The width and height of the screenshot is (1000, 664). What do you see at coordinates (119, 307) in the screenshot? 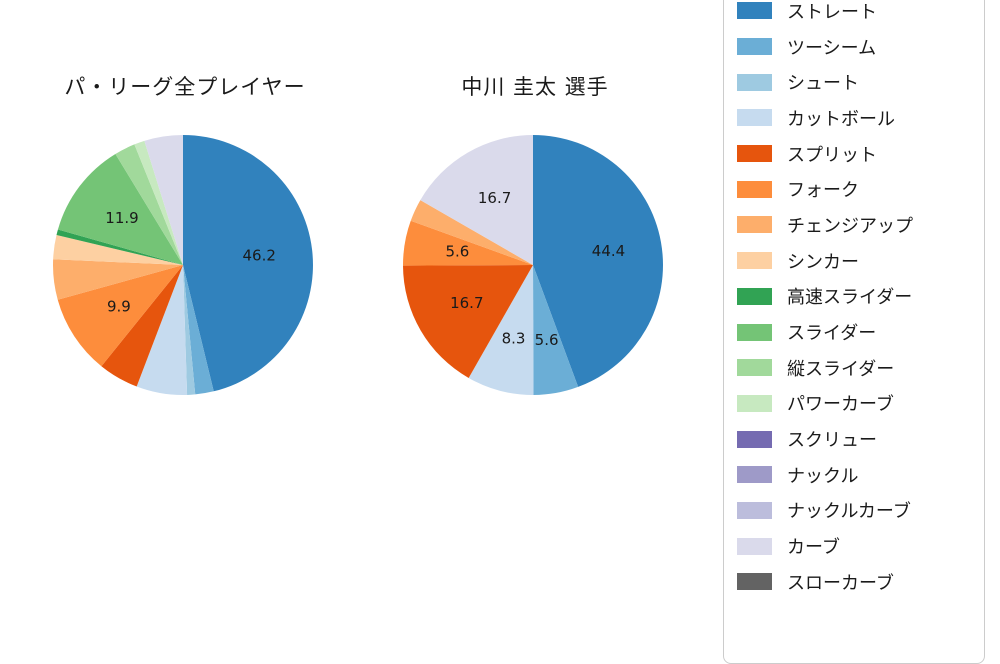
I see `pie-percent-label: 9.9` at bounding box center [119, 307].